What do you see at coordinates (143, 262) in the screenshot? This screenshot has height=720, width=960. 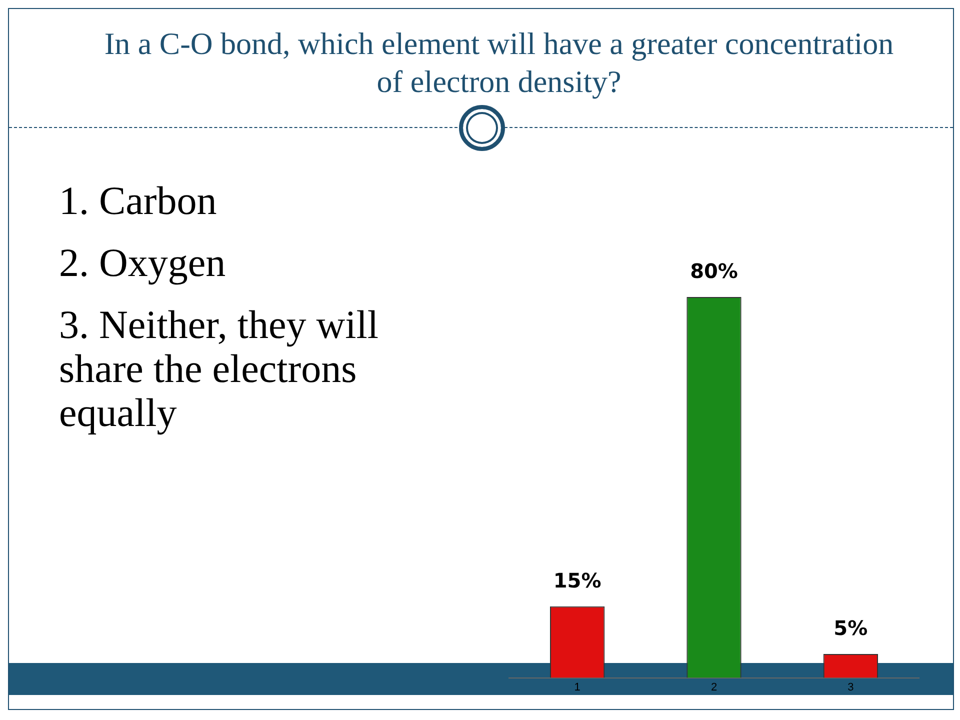 I see `text: 2. Oxygen` at bounding box center [143, 262].